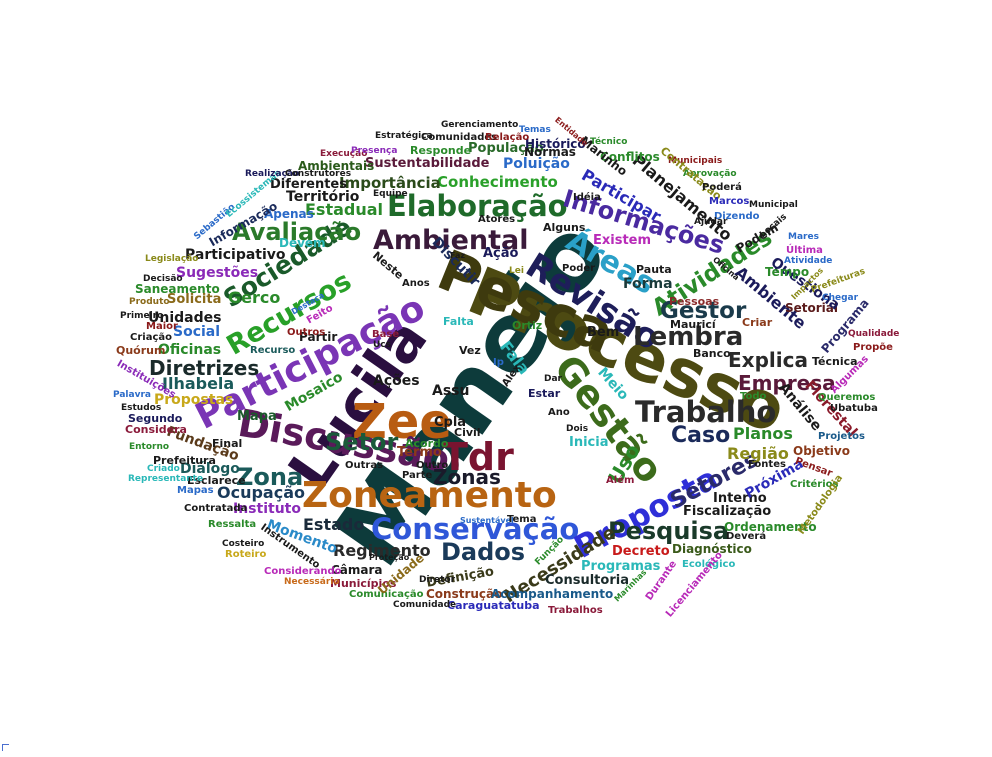  I want to click on word-pesquisa: Pesquisa, so click(669, 531).